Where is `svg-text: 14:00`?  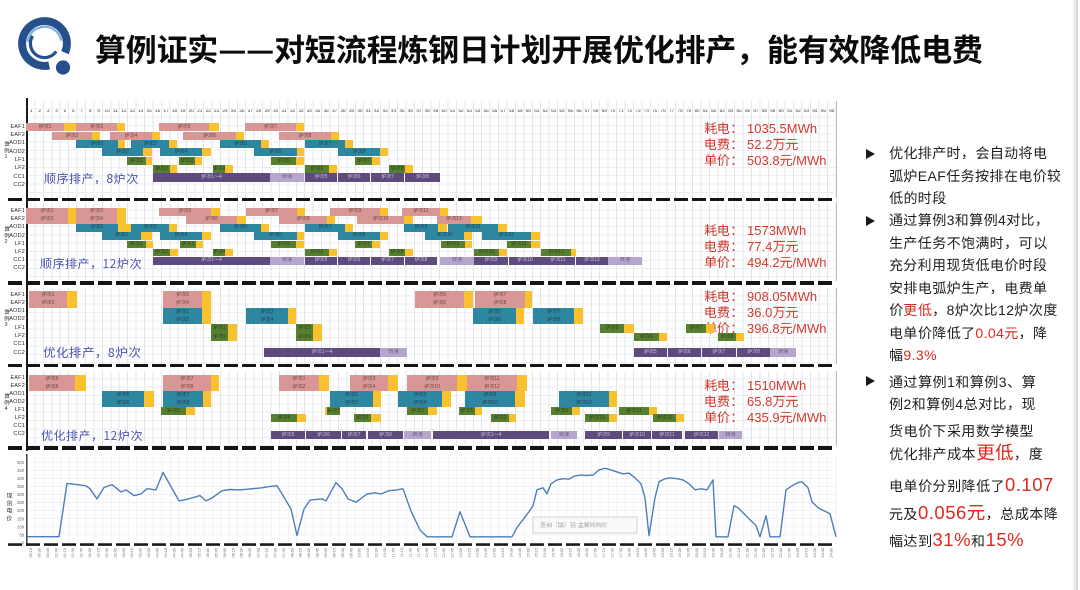
svg-text: 14:00 is located at coordinates (495, 553).